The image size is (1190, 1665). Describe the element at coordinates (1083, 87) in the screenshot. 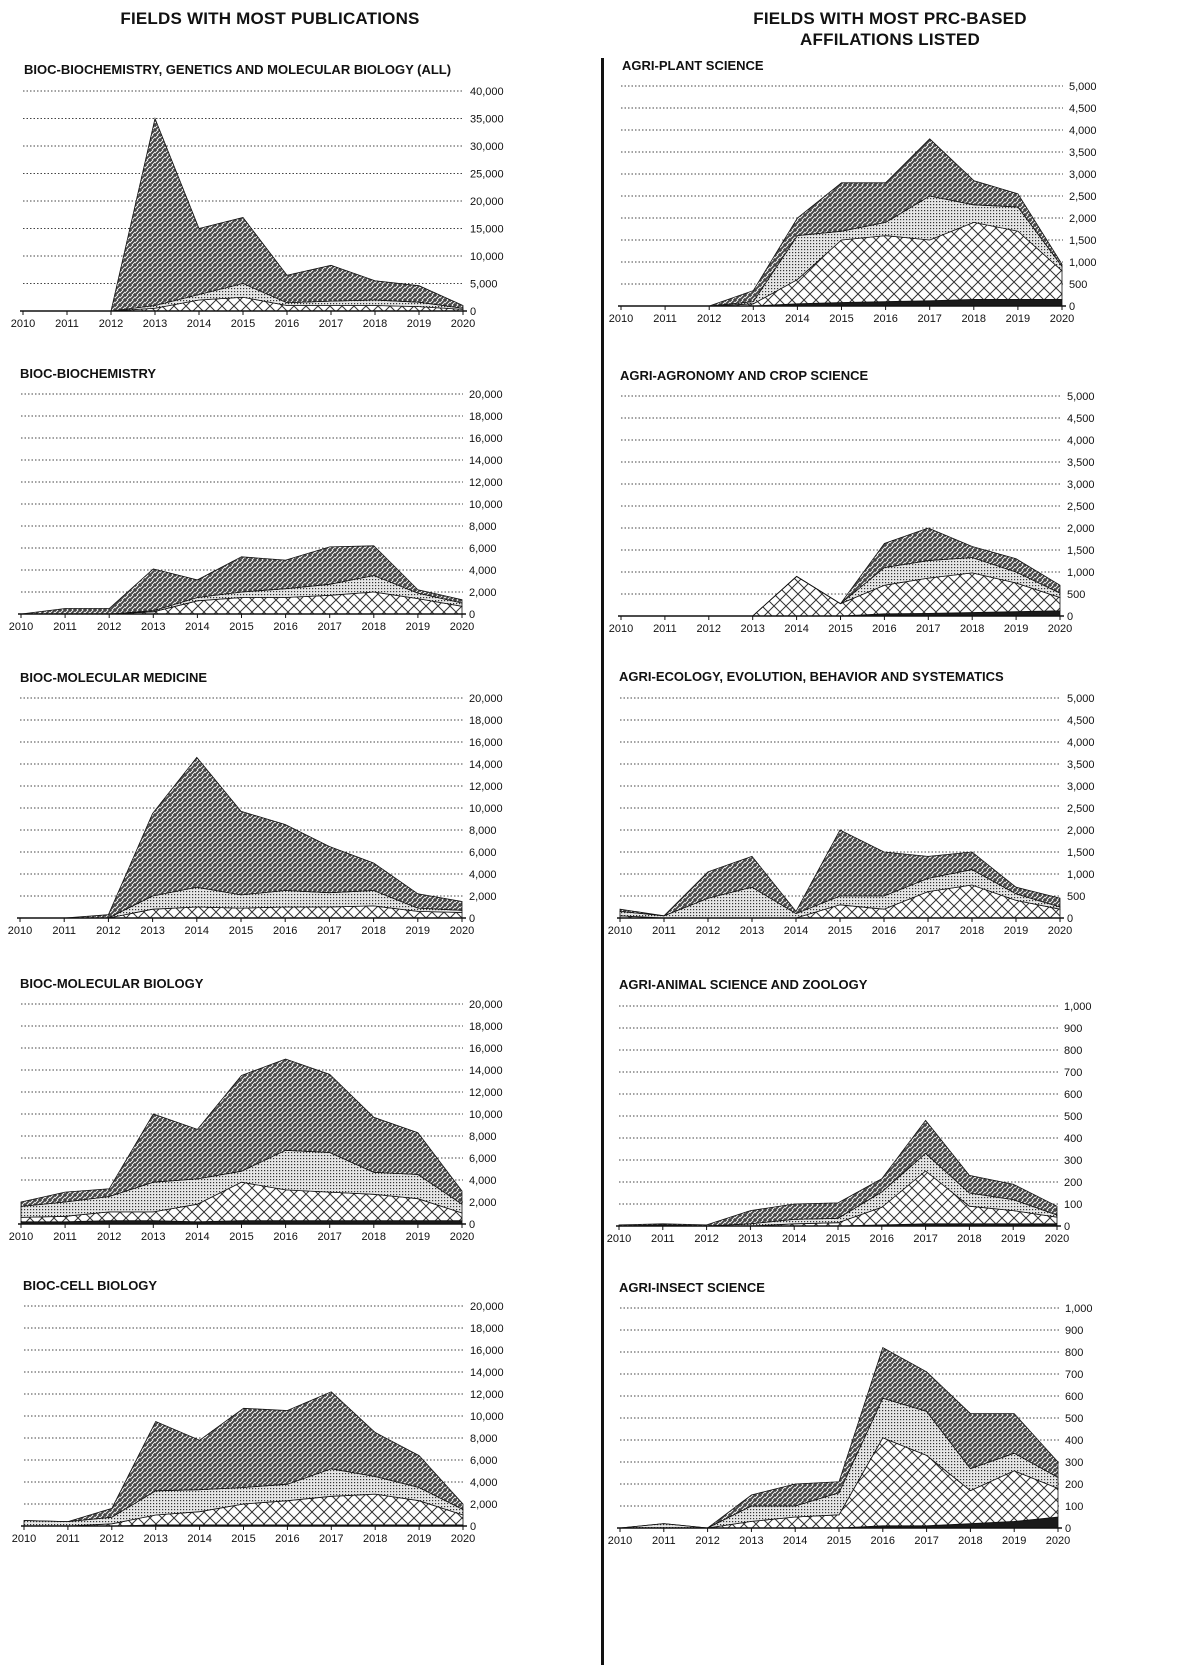

I see `y-tick-label: 5,000` at that location.